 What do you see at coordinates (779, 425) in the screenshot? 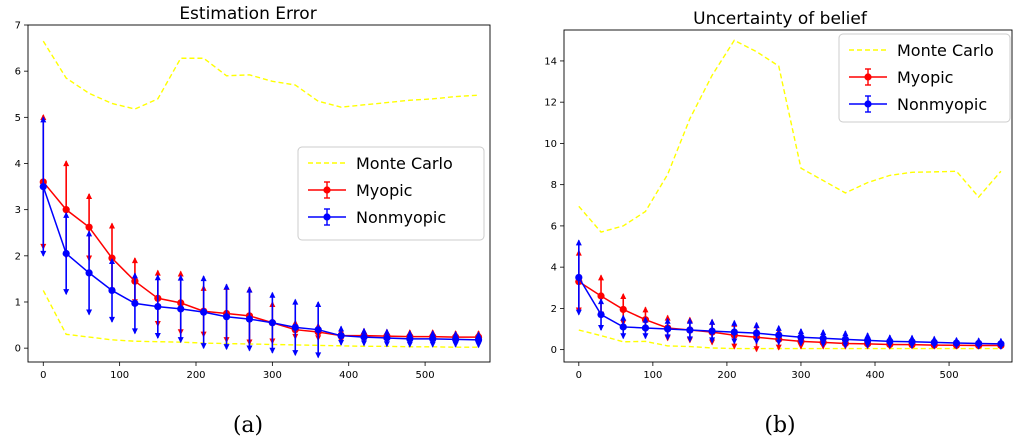
I see `panel-caption-b: (b)` at bounding box center [779, 425].